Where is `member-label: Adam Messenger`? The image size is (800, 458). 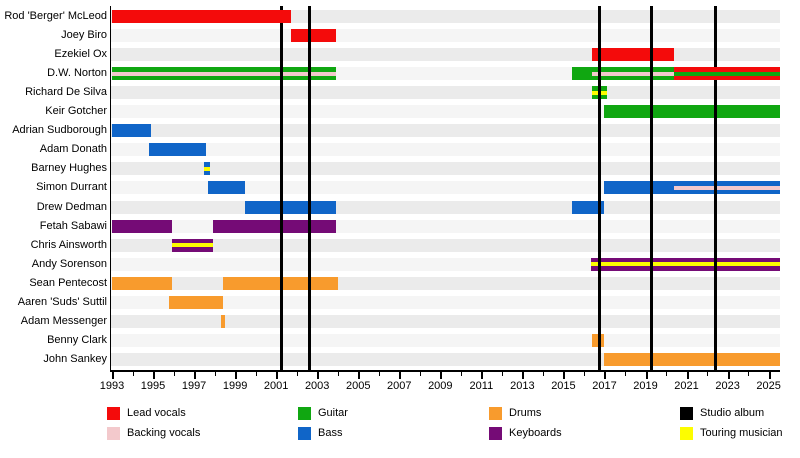
member-label: Adam Messenger is located at coordinates (63, 320).